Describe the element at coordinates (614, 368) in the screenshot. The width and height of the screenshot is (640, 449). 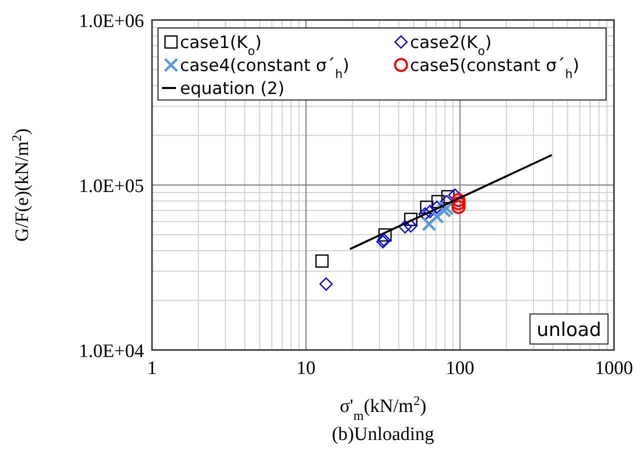
I see `x-tick-label: 1000` at that location.